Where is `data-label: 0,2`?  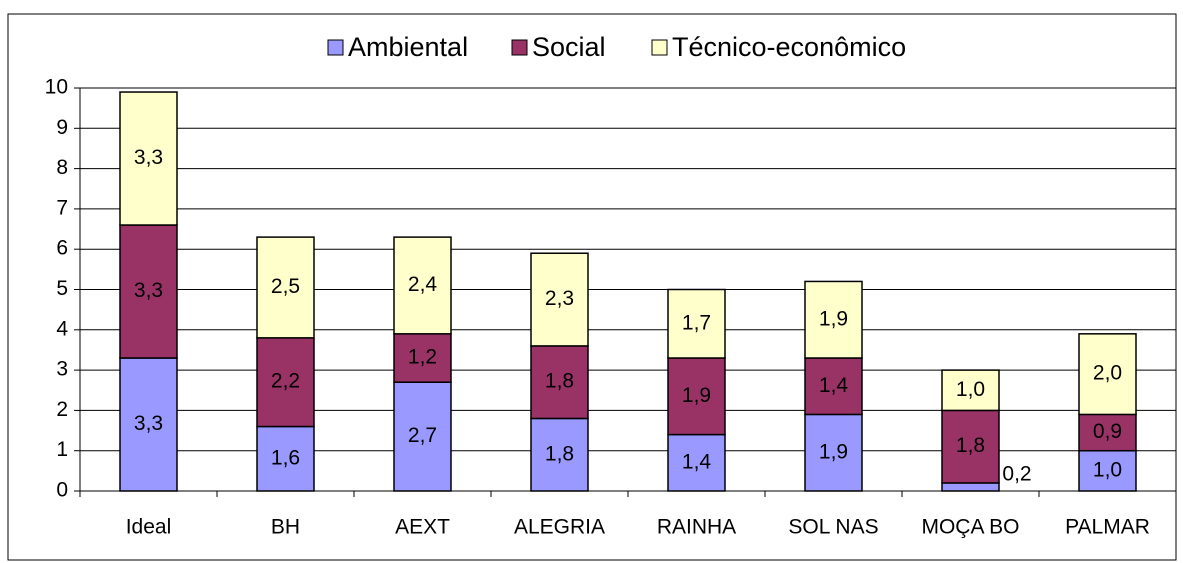
data-label: 0,2 is located at coordinates (1016, 473).